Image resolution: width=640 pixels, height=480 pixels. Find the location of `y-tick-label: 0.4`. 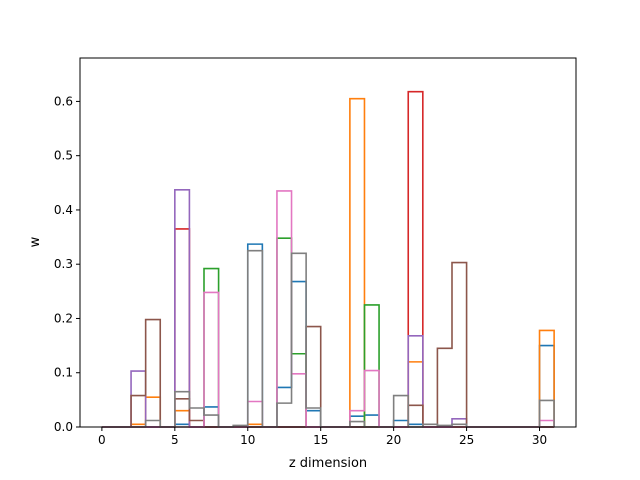

y-tick-label: 0.4 is located at coordinates (63, 210).